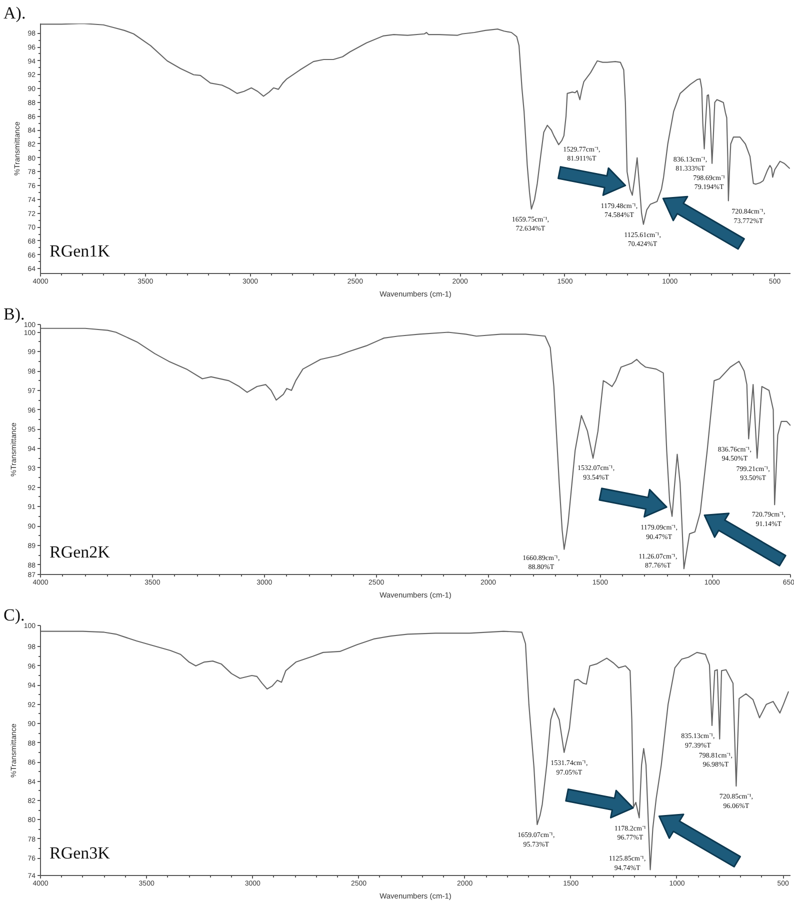 This screenshot has width=794, height=903. What do you see at coordinates (15, 13) in the screenshot?
I see `chart-title: A).` at bounding box center [15, 13].